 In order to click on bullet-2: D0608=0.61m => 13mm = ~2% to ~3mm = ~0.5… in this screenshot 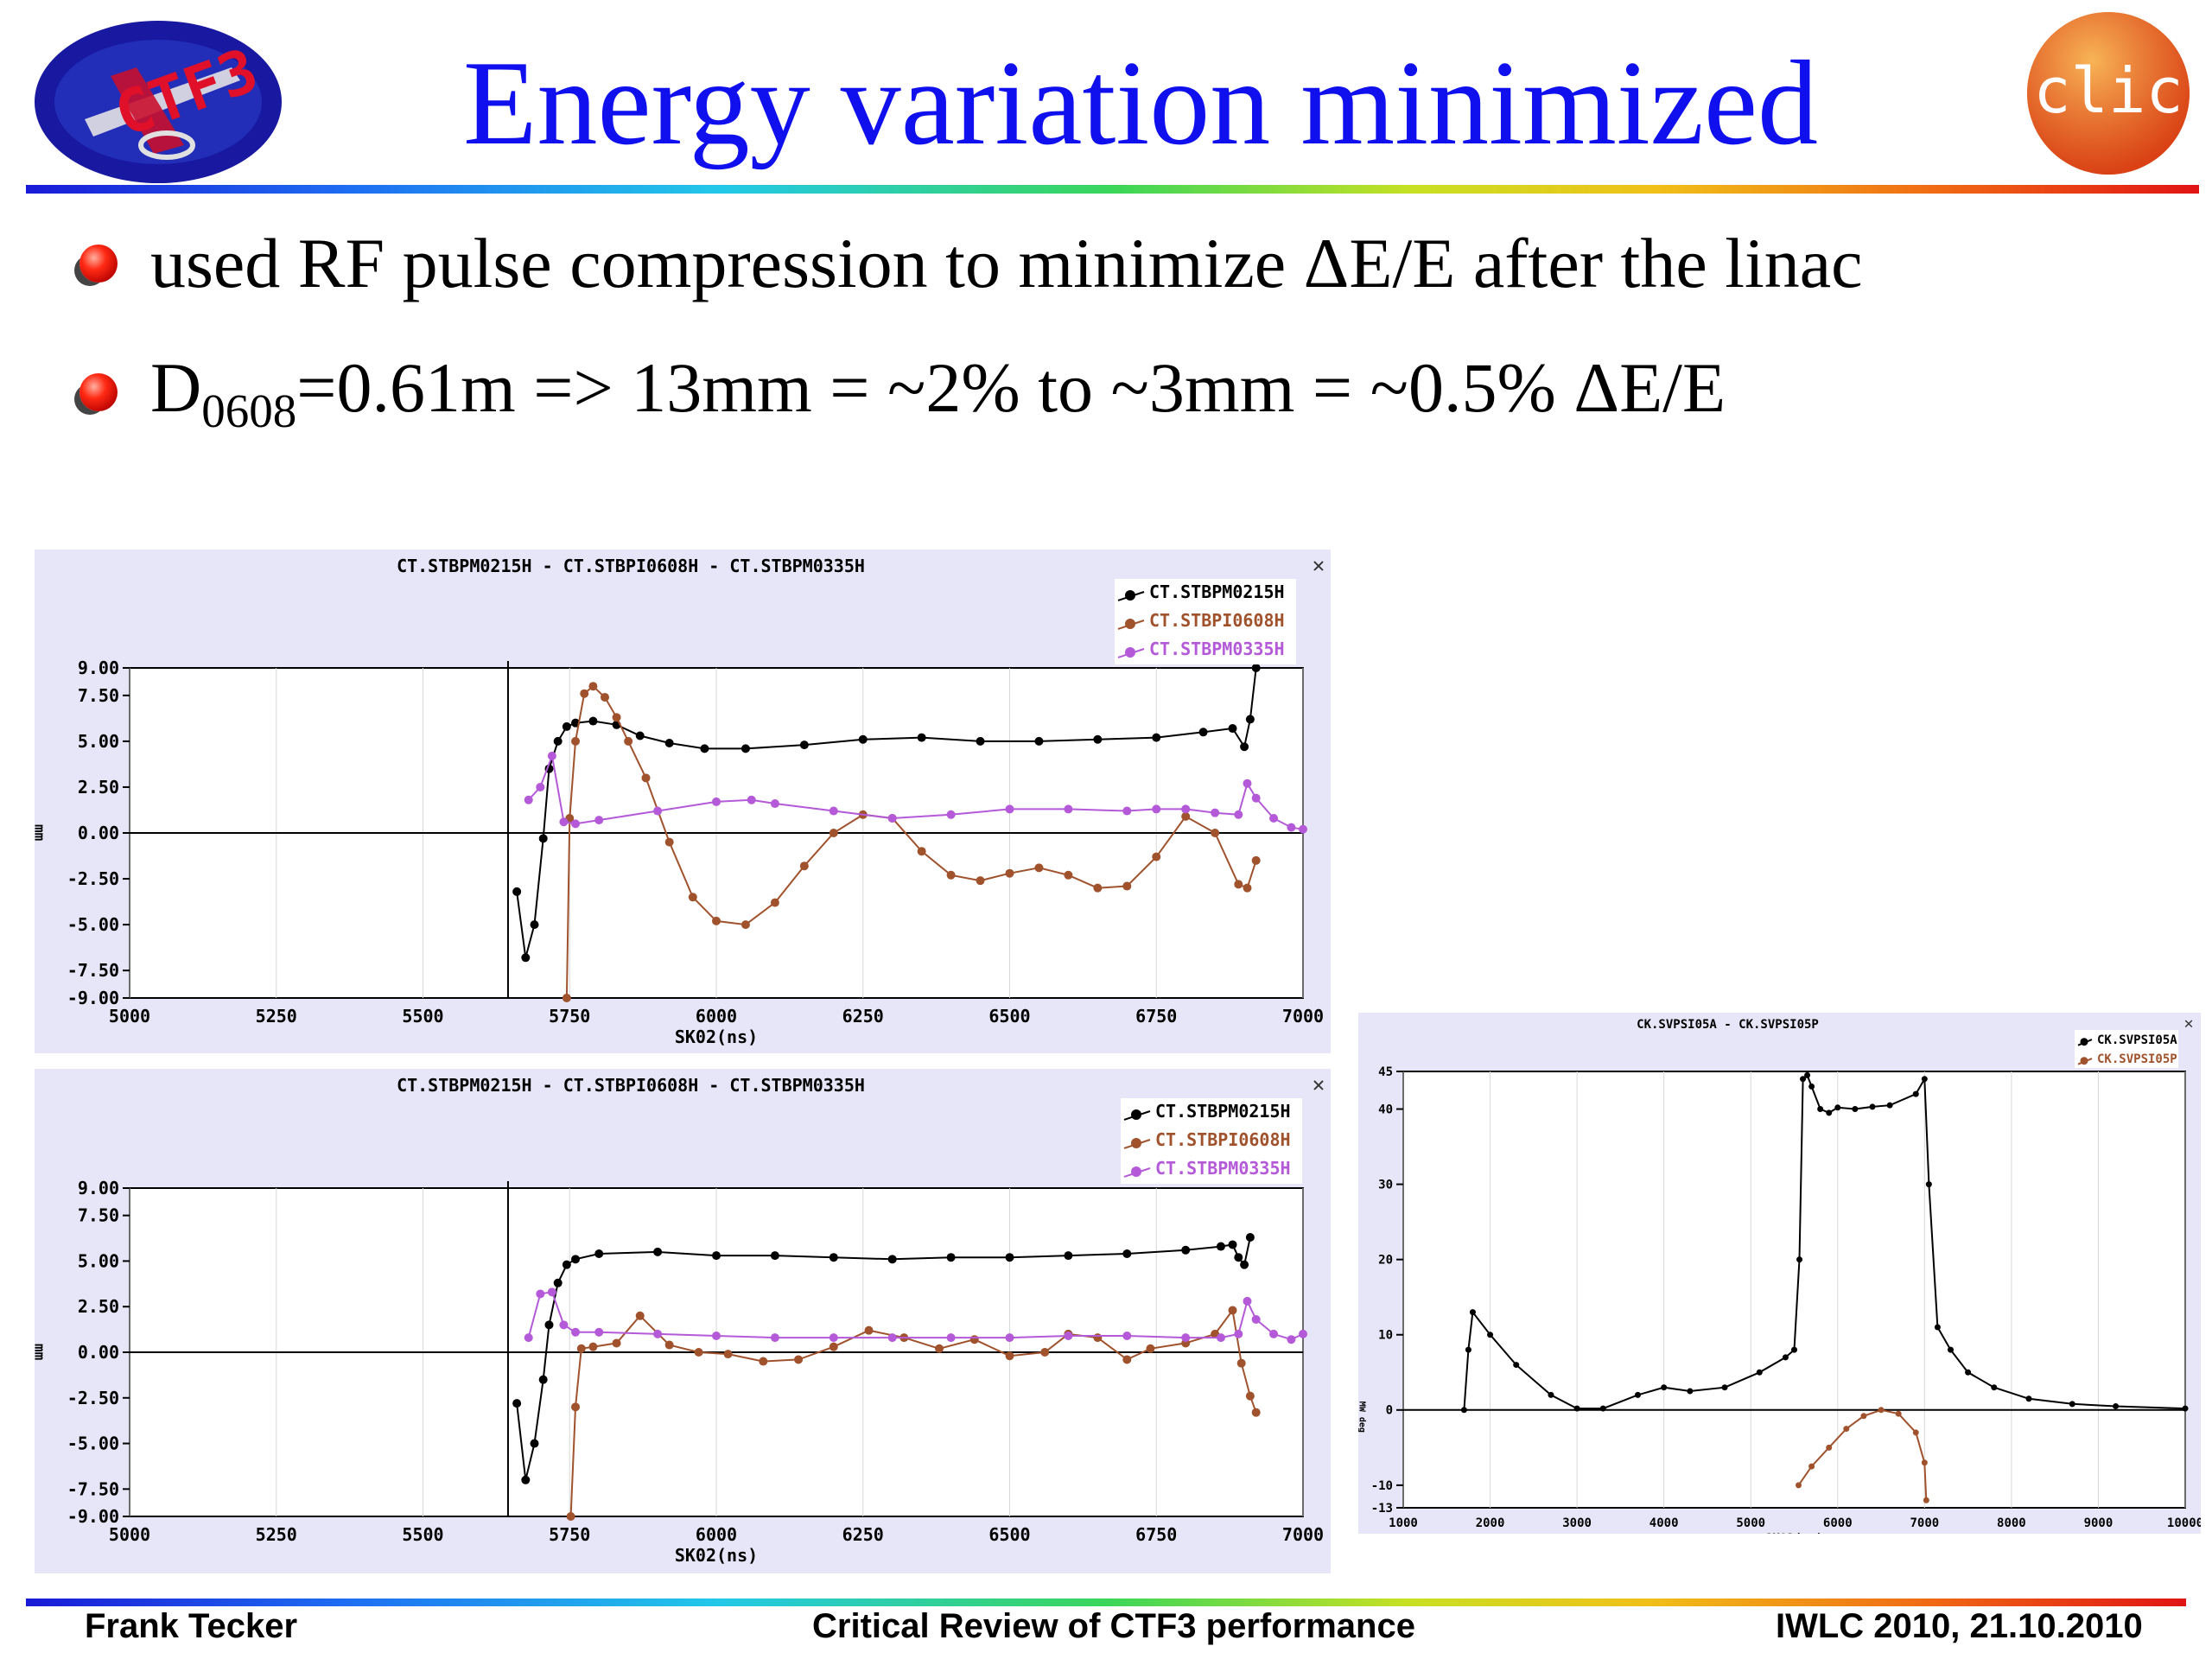, I will do `click(902, 392)`.